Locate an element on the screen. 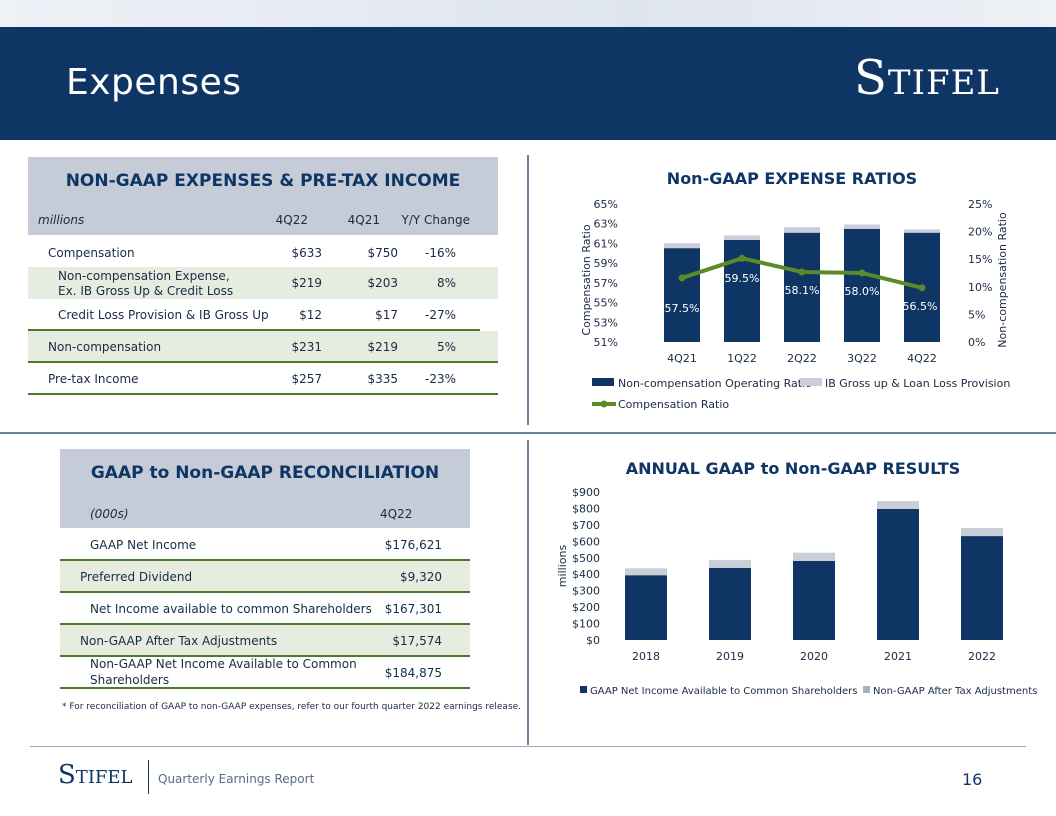  y-axis-label: millions is located at coordinates (562, 566).